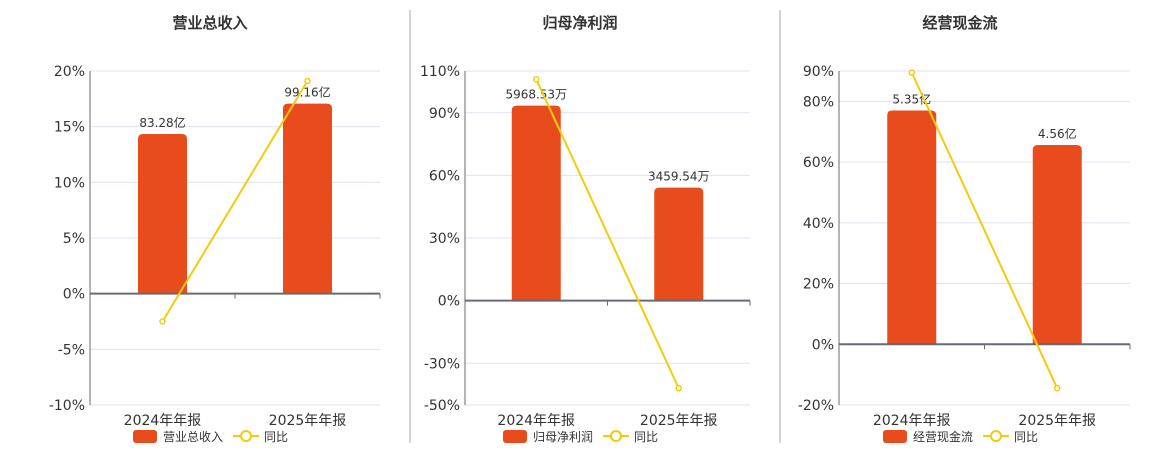 The image size is (1160, 454). I want to click on legend-bar-label: 经营现金流, so click(943, 436).